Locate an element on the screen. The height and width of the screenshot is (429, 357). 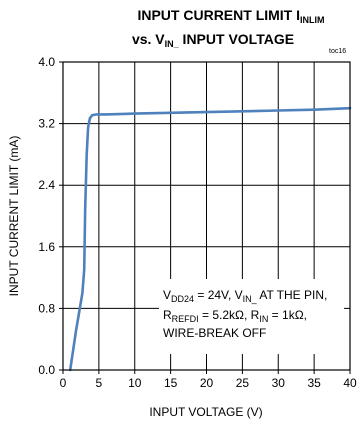
annotation-text: WIRE-BREAK OFF is located at coordinates (214, 333).